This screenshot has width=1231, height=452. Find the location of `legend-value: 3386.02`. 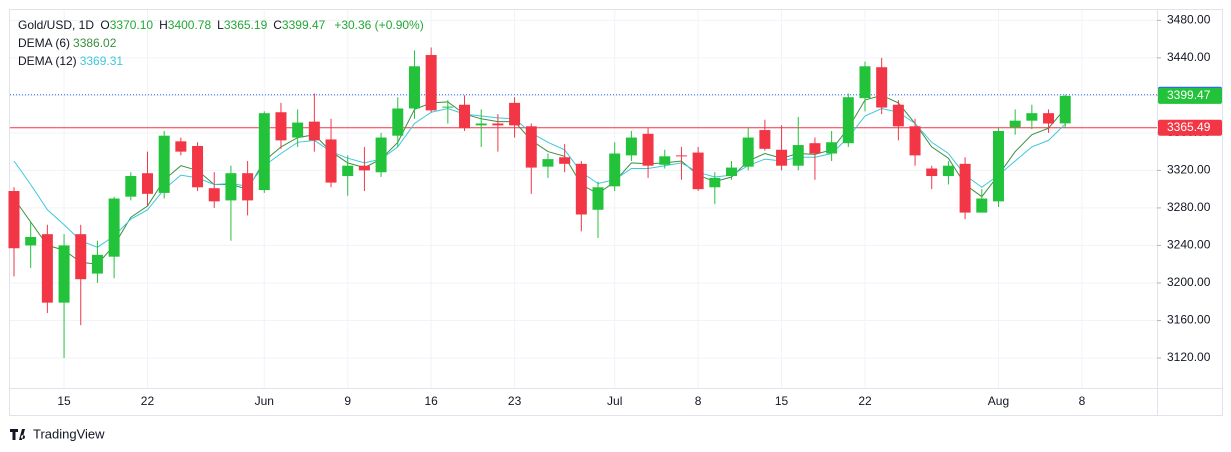

legend-value: 3386.02 is located at coordinates (95, 43).